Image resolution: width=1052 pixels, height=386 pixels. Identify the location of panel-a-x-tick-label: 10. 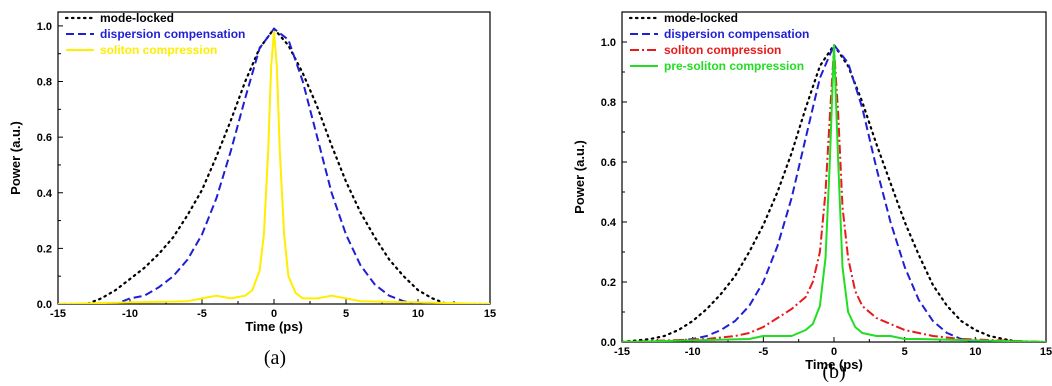
(418, 314).